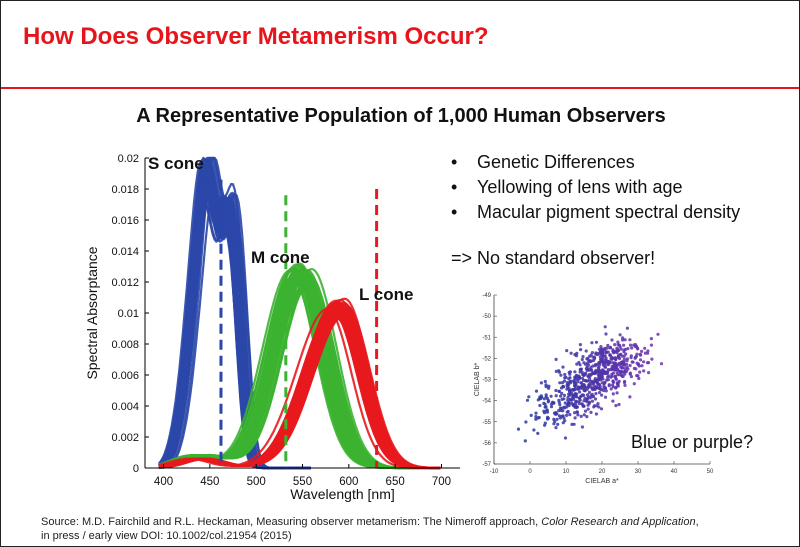  Describe the element at coordinates (386, 294) in the screenshot. I see `series-label: L cone` at that location.